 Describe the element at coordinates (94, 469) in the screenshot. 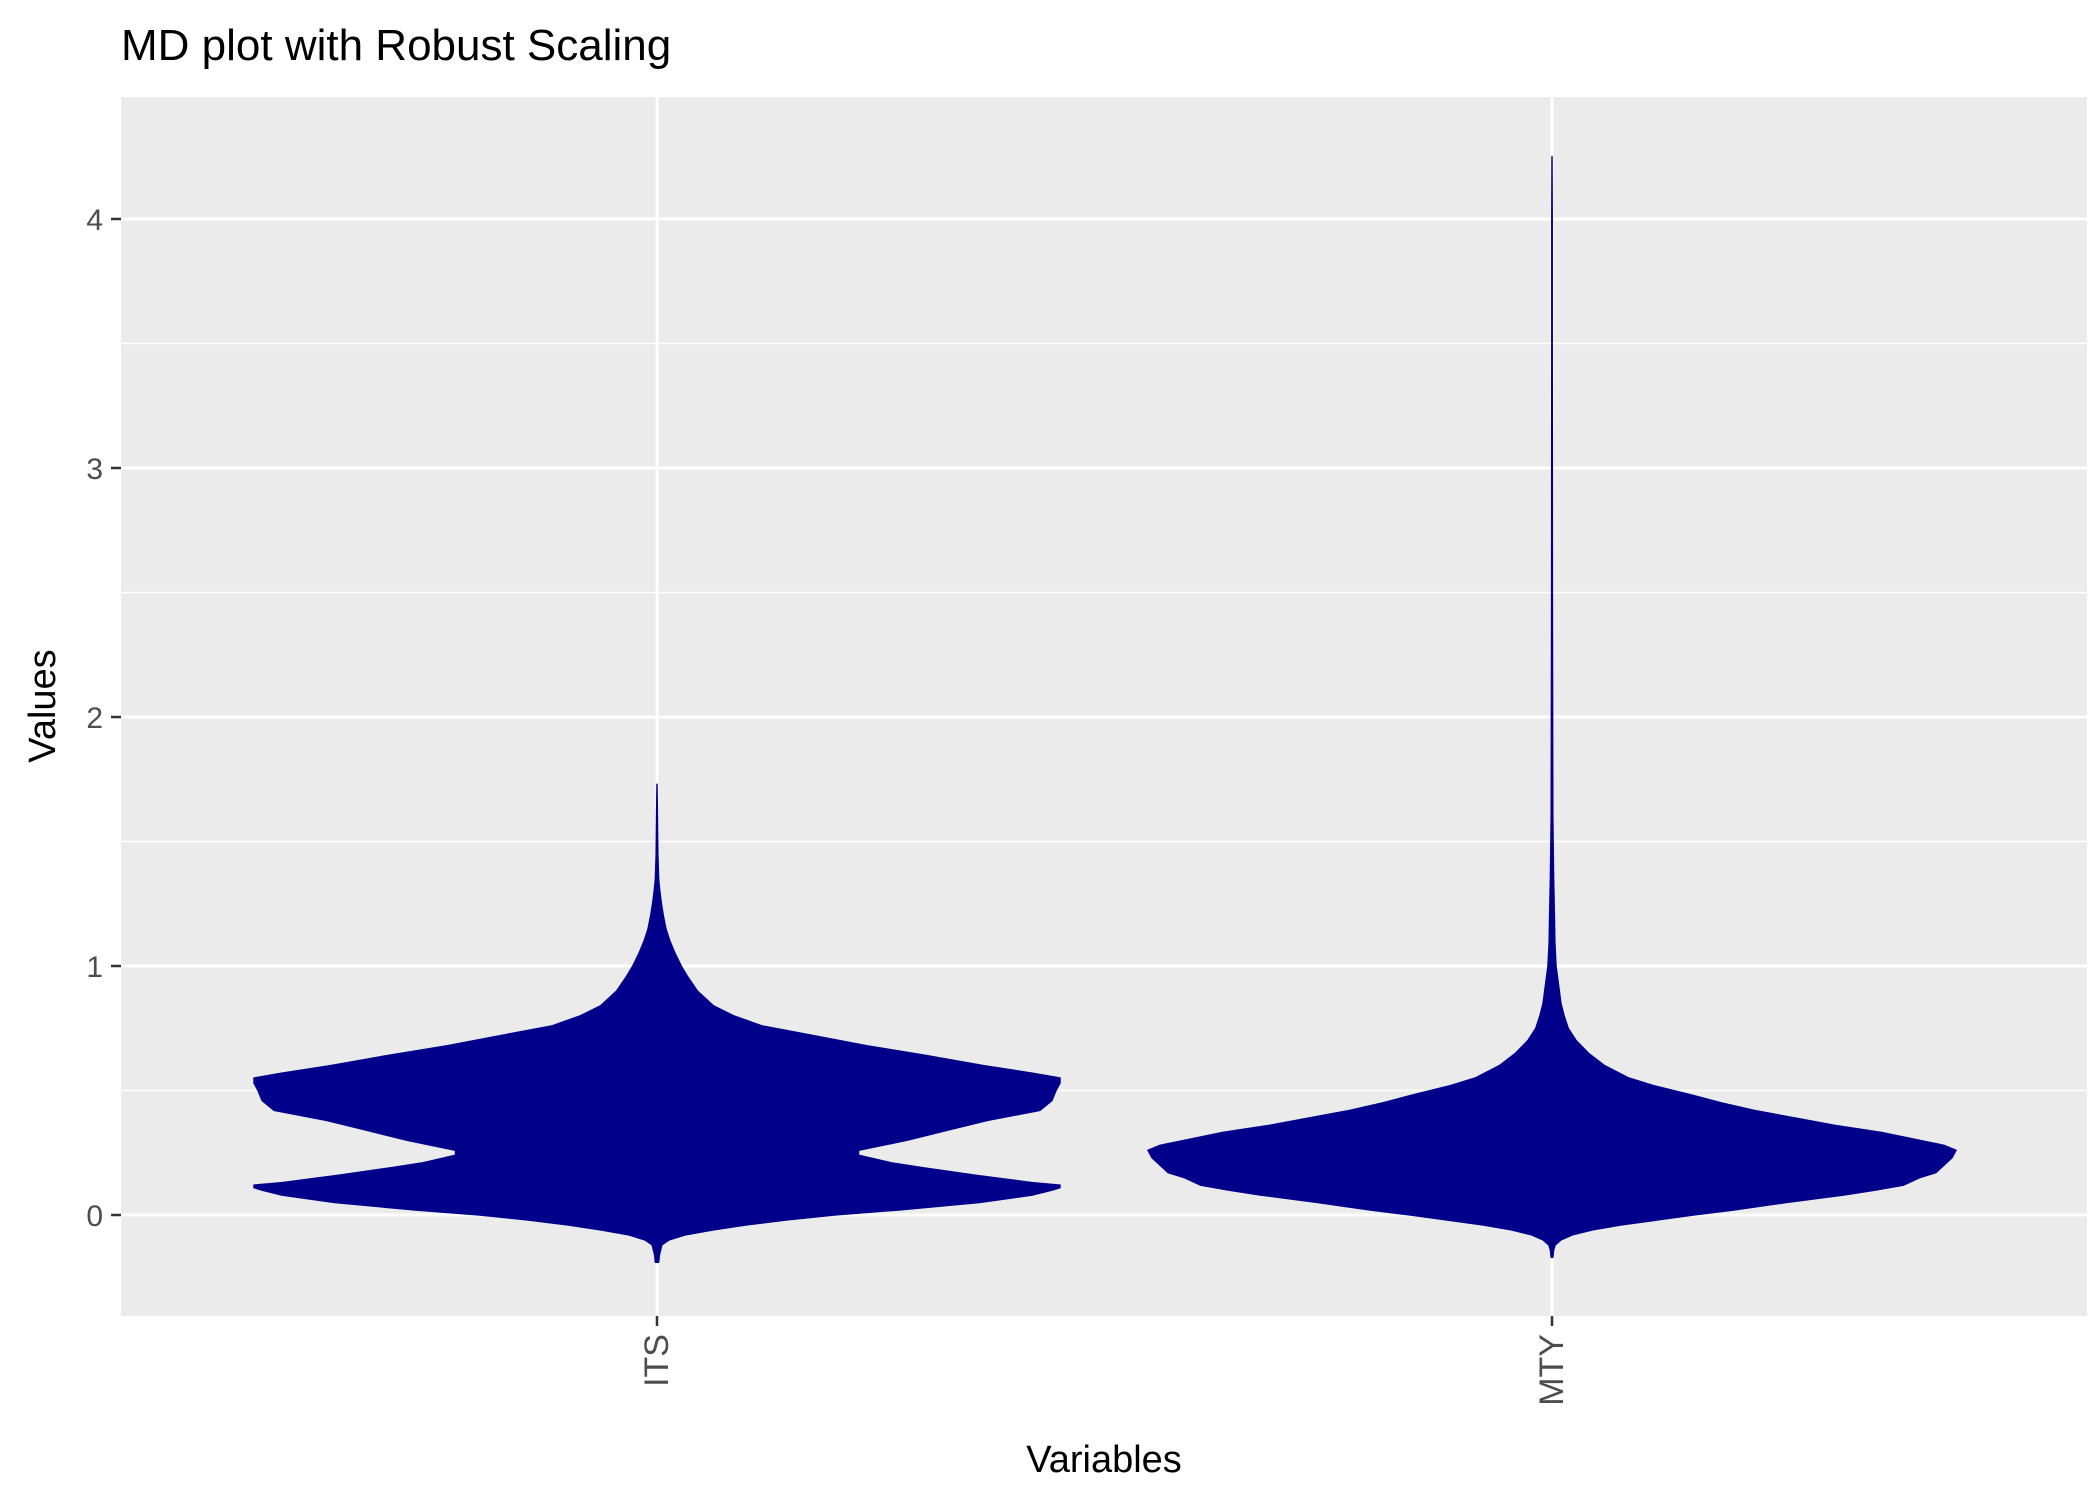

I see `y-tick-label: 3` at that location.